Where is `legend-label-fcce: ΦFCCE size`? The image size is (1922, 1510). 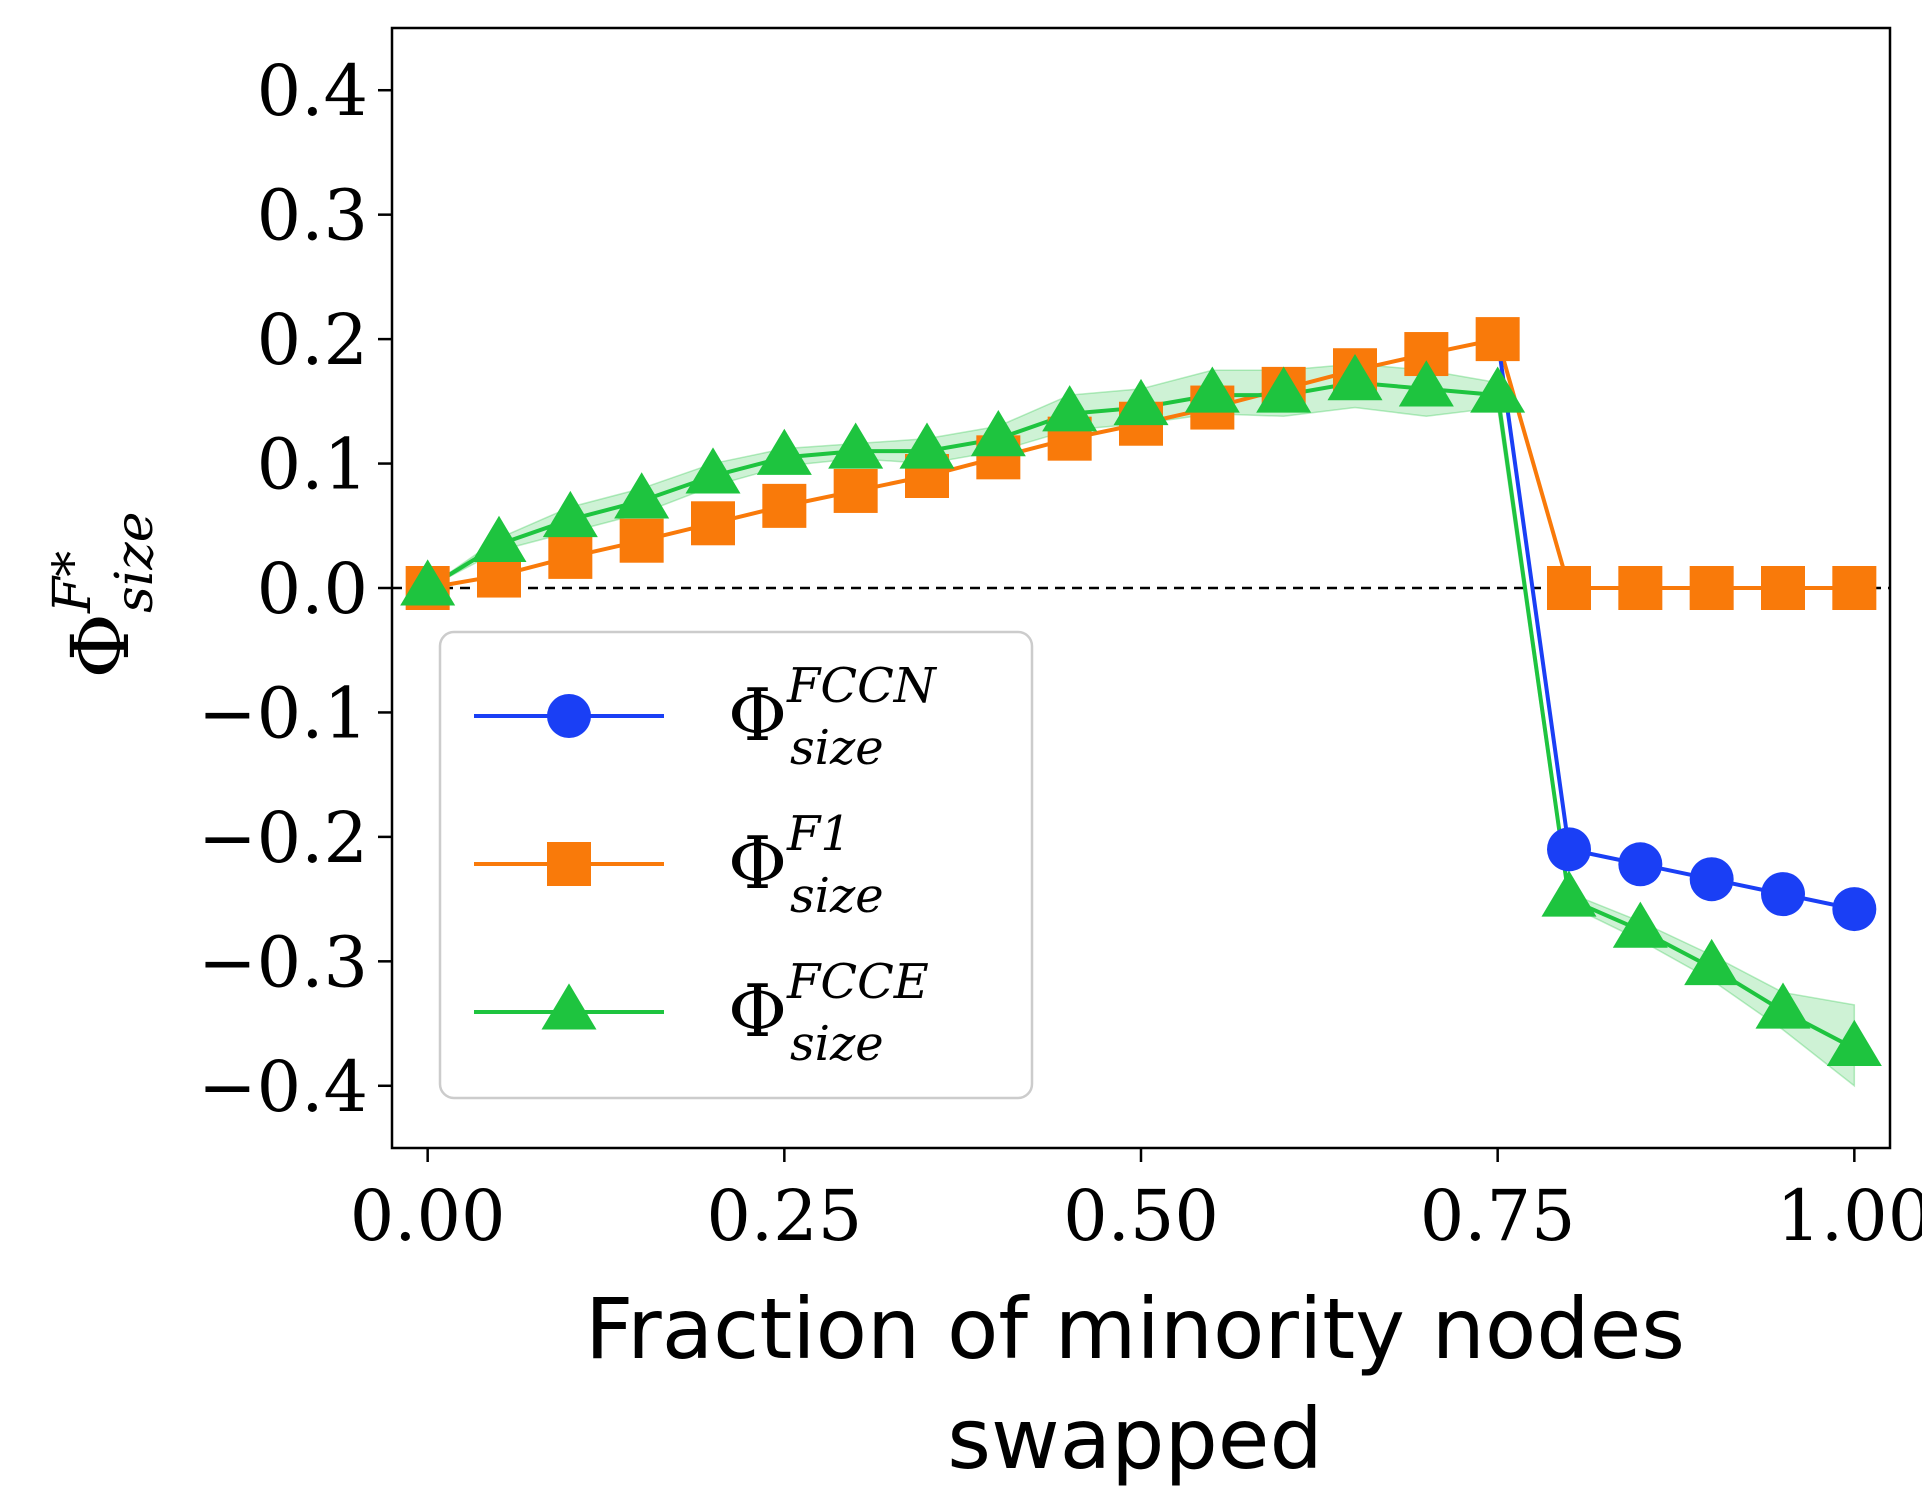 legend-label-fcce: ΦFCCE size is located at coordinates (828, 1013).